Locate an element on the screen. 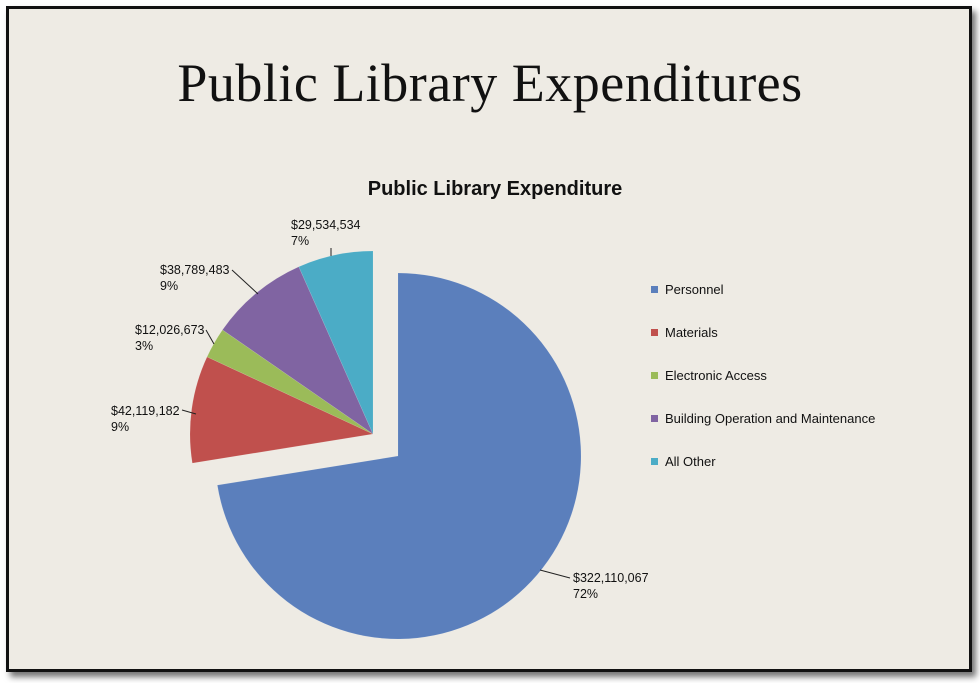  data-label-value: $38,789,483 is located at coordinates (195, 270).